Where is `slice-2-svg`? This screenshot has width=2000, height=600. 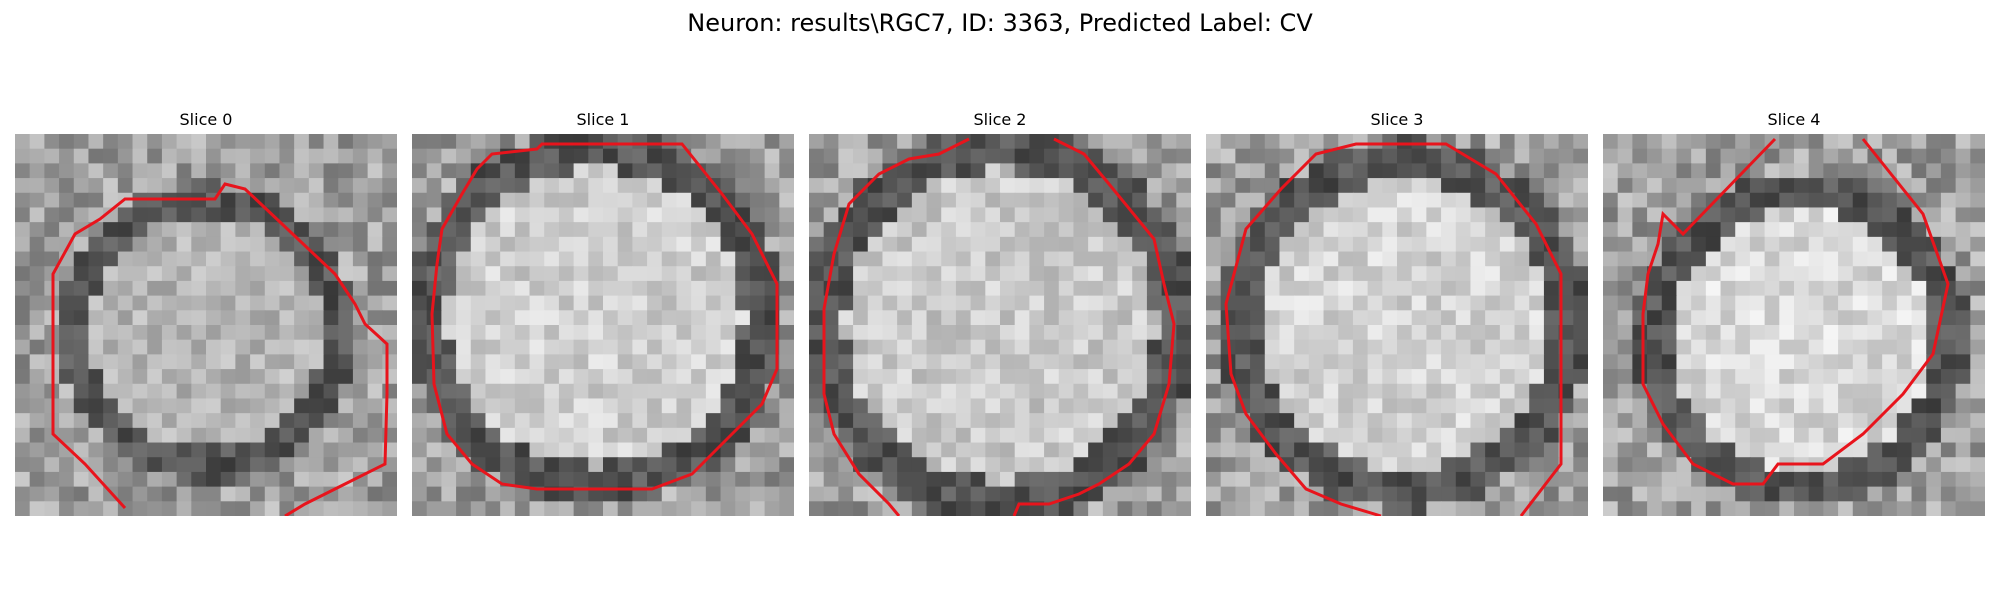
slice-2-svg is located at coordinates (1000, 325).